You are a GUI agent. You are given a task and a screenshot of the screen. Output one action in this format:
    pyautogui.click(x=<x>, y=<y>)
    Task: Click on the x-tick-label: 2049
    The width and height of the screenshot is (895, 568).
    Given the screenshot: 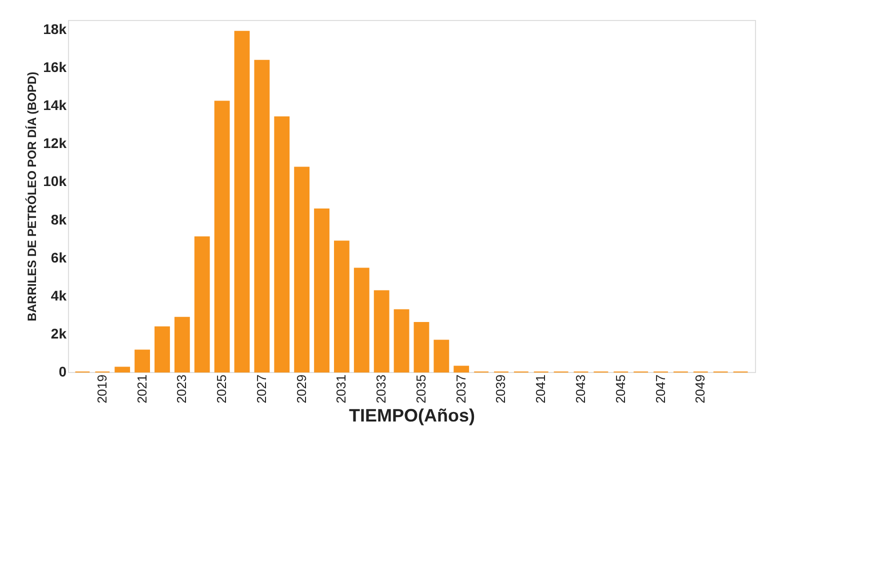 What is the action you would take?
    pyautogui.click(x=700, y=389)
    